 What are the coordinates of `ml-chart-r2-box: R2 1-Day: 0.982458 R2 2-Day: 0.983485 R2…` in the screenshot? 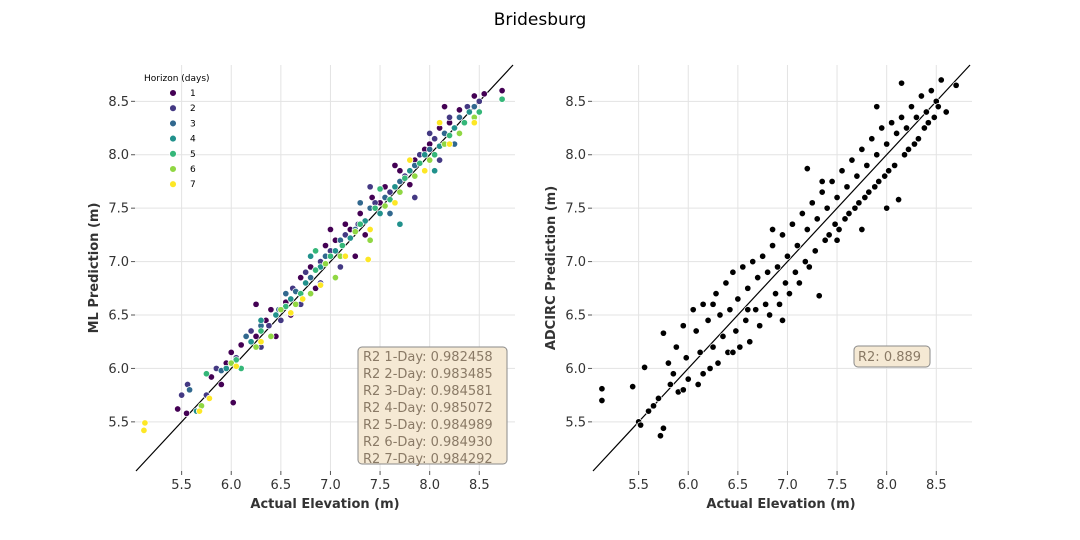 It's located at (432, 406).